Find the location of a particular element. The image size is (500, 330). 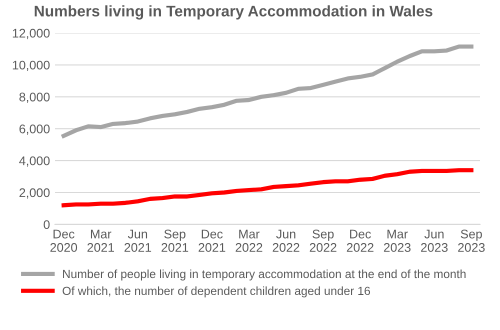

x-tick-label: Jun 2022 is located at coordinates (286, 241).